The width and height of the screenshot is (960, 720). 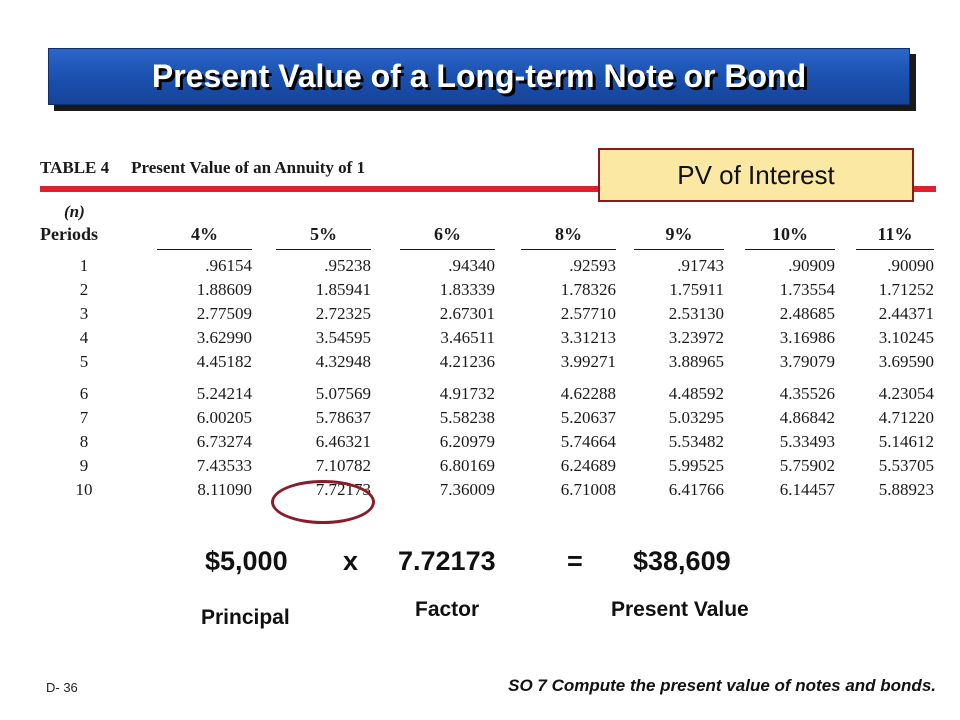 What do you see at coordinates (84, 361) in the screenshot?
I see `period-cell: 5` at bounding box center [84, 361].